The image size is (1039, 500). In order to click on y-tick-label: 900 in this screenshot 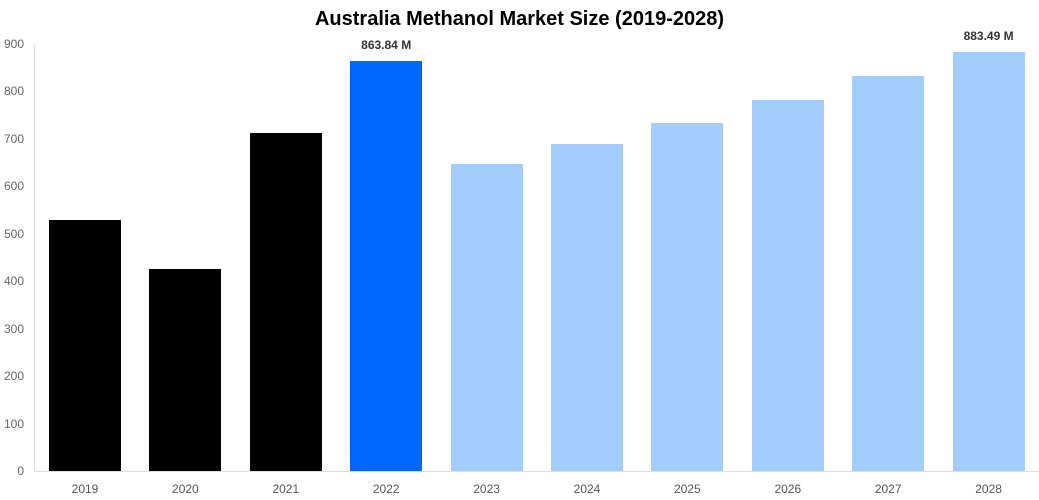, I will do `click(13, 44)`.